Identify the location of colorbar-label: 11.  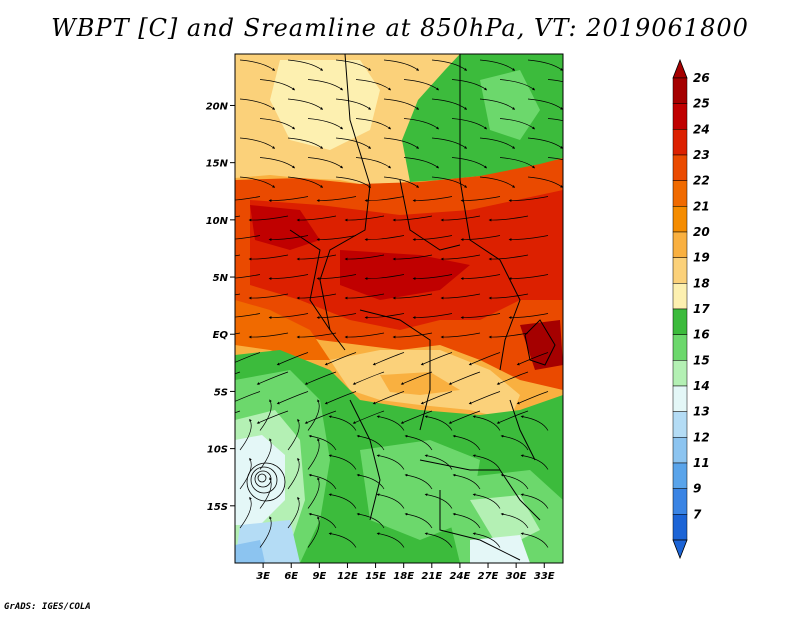
(701, 463).